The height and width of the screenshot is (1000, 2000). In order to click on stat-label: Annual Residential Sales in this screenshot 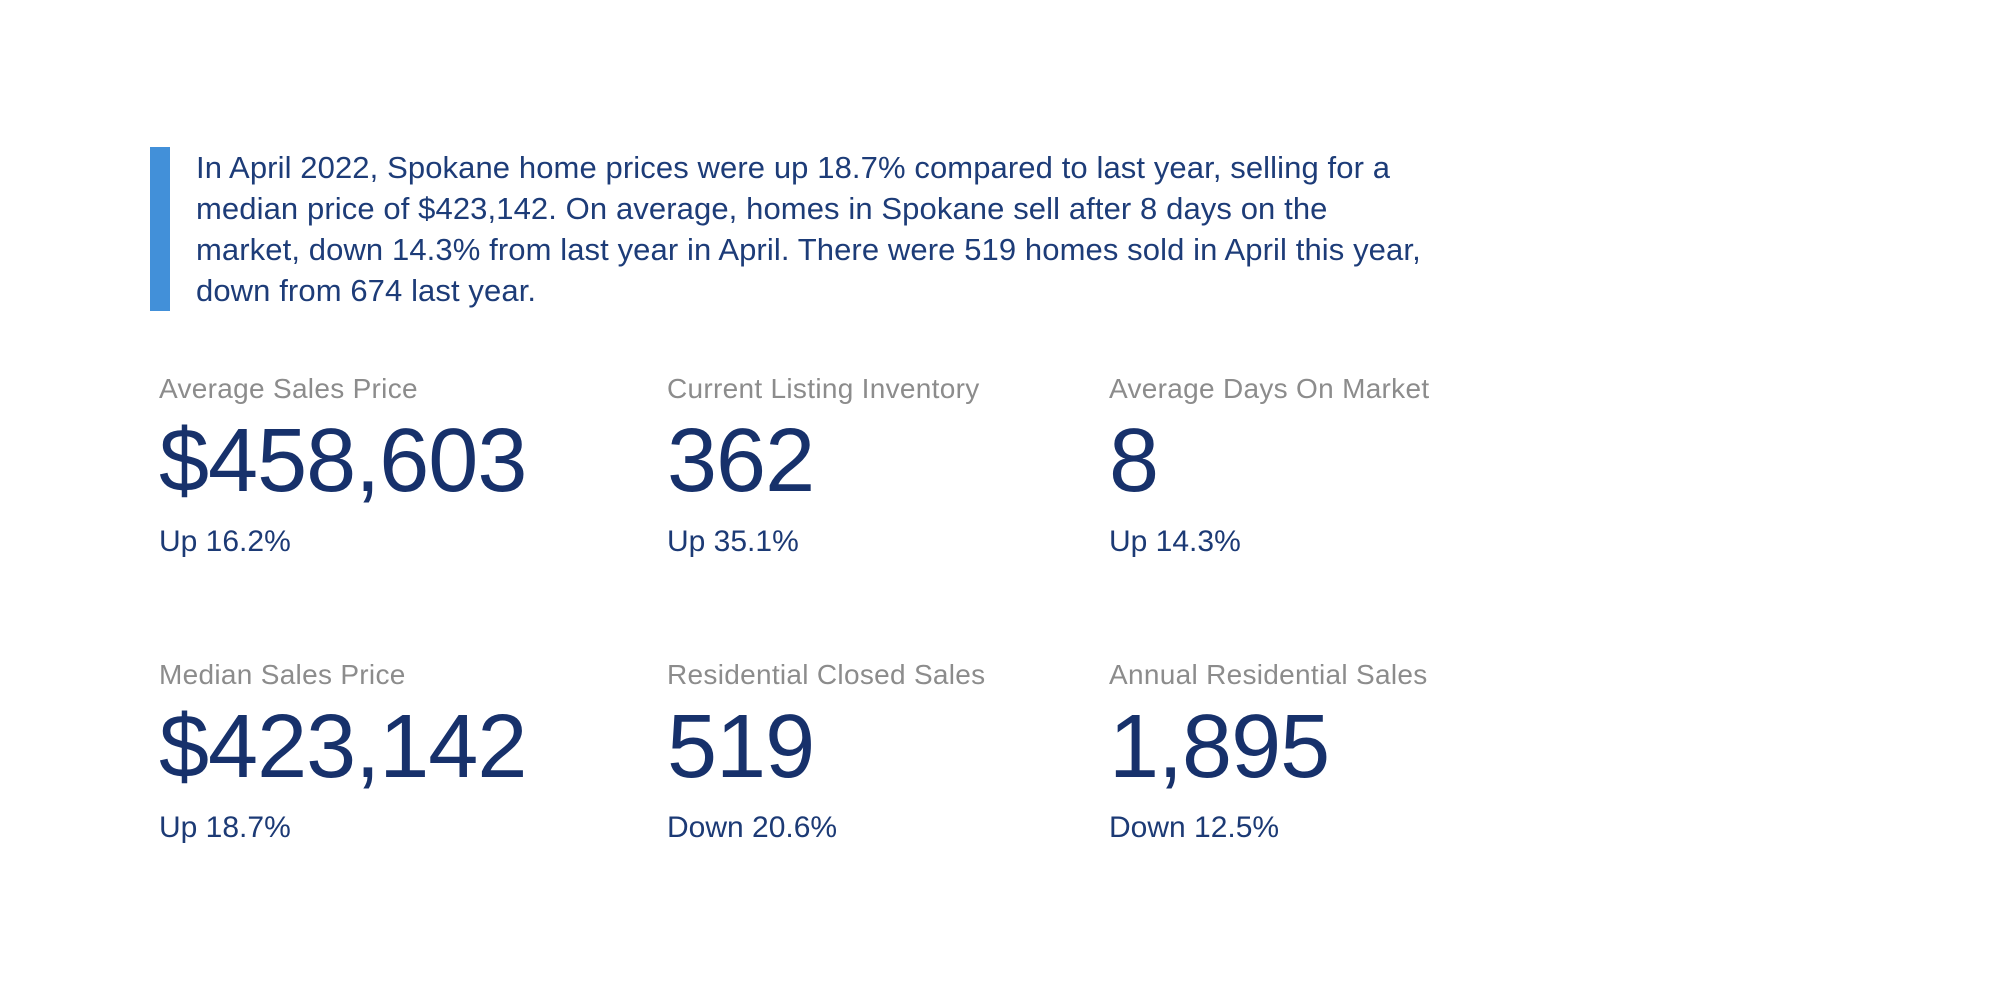, I will do `click(1268, 675)`.